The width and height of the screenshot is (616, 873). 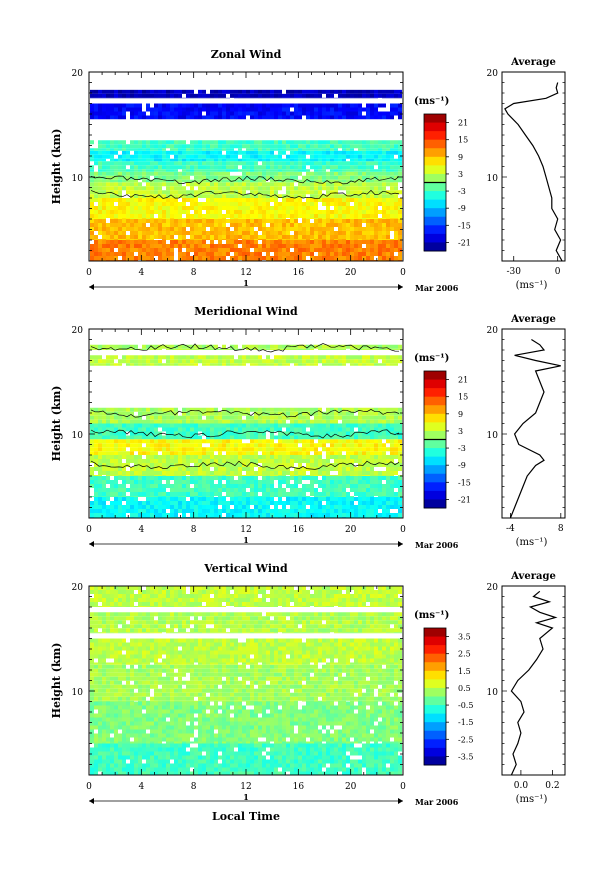 What do you see at coordinates (435, 136) in the screenshot?
I see `colorbar-swatch` at bounding box center [435, 136].